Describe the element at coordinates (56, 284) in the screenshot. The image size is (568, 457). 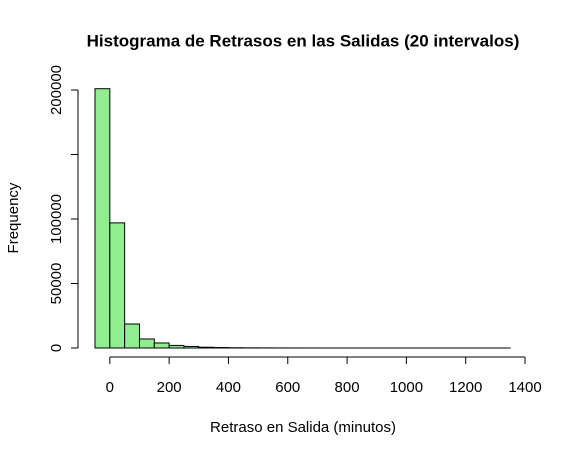
I see `y-tick-label: 50000` at that location.